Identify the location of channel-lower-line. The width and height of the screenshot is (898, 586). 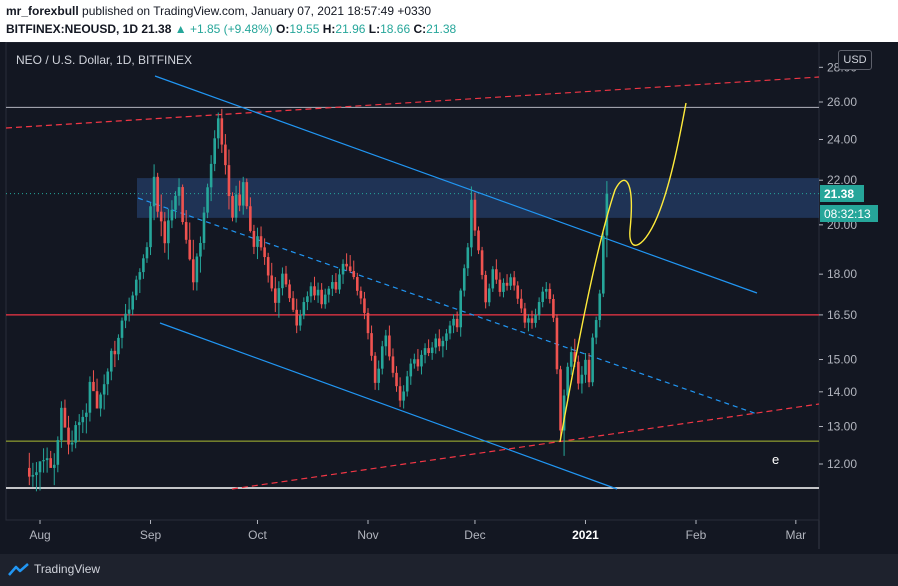
(388, 406).